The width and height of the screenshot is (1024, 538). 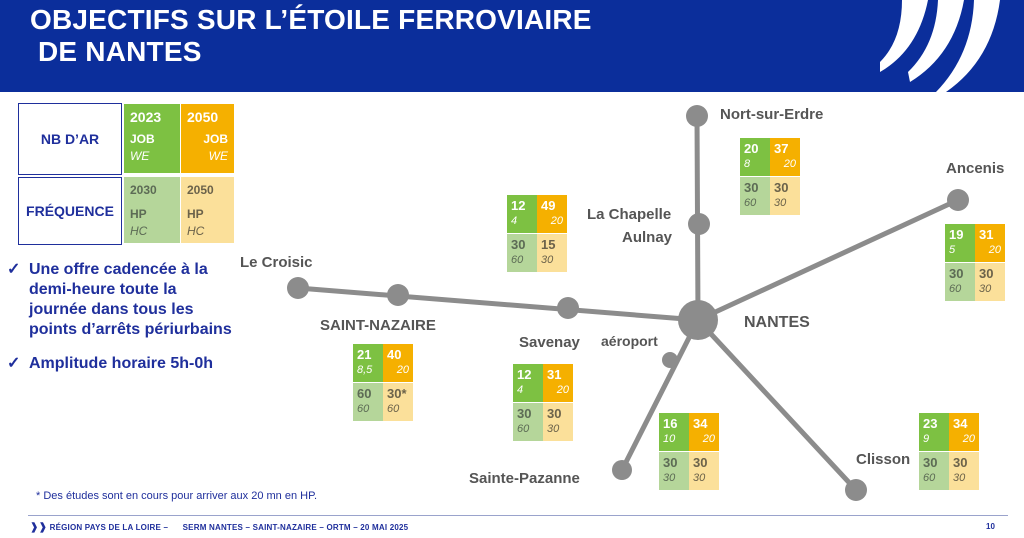 I want to click on job-2050: 49 20, so click(x=552, y=214).